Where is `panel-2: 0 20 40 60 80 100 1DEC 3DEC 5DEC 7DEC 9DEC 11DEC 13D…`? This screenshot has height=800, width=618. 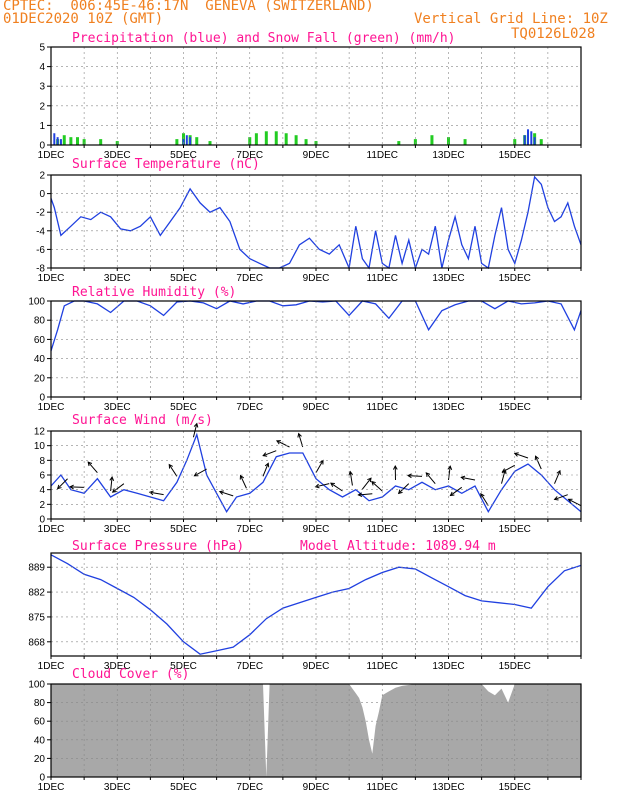 panel-2: 0 20 40 60 80 100 1DEC 3DEC 5DEC 7DEC 9DEC 11DEC 13D… is located at coordinates (305, 349).